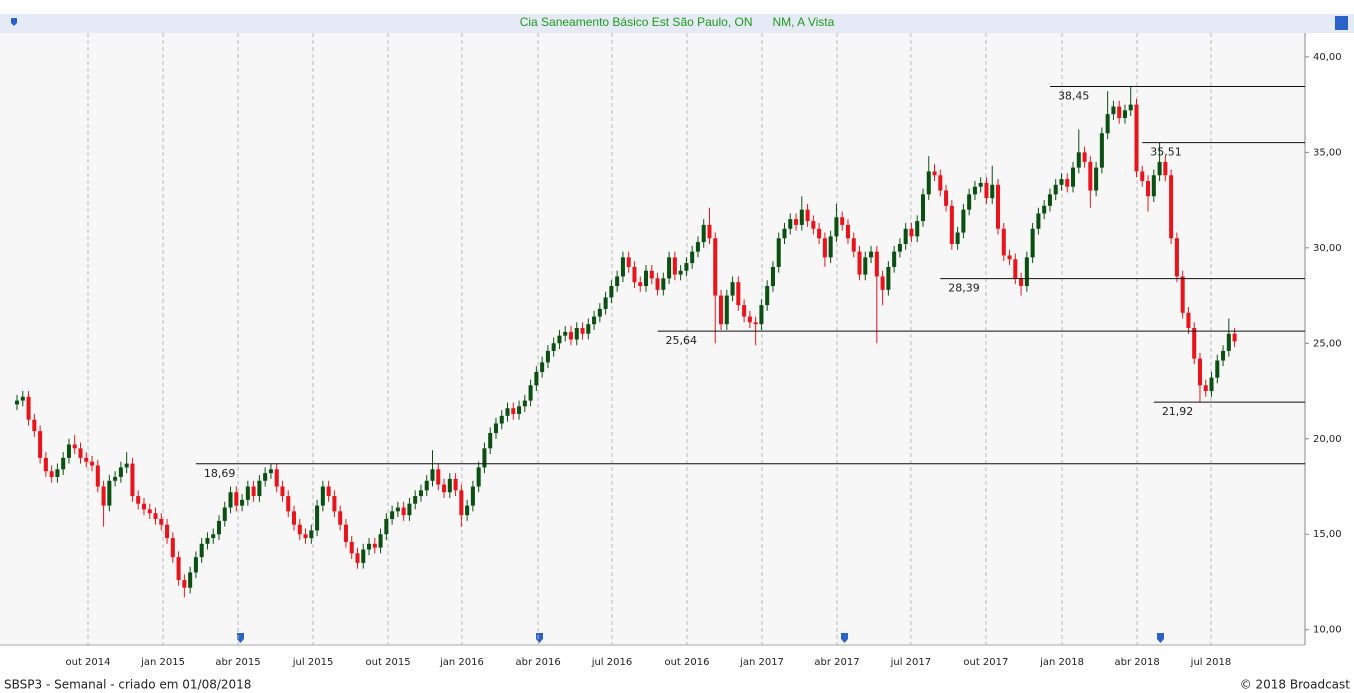  I want to click on x-tick-label: jul 2017, so click(911, 662).